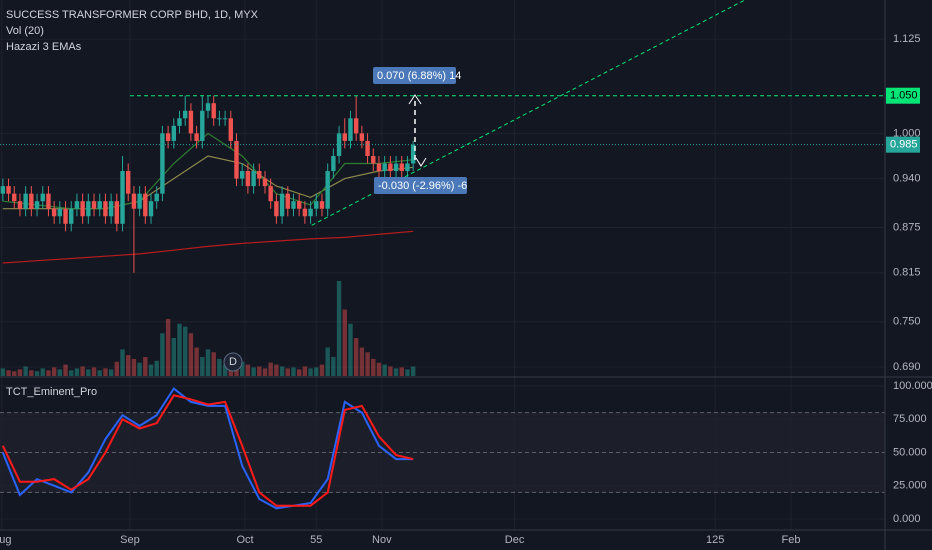 The image size is (932, 550). What do you see at coordinates (907, 322) in the screenshot?
I see `y-tick-label: 0.750` at bounding box center [907, 322].